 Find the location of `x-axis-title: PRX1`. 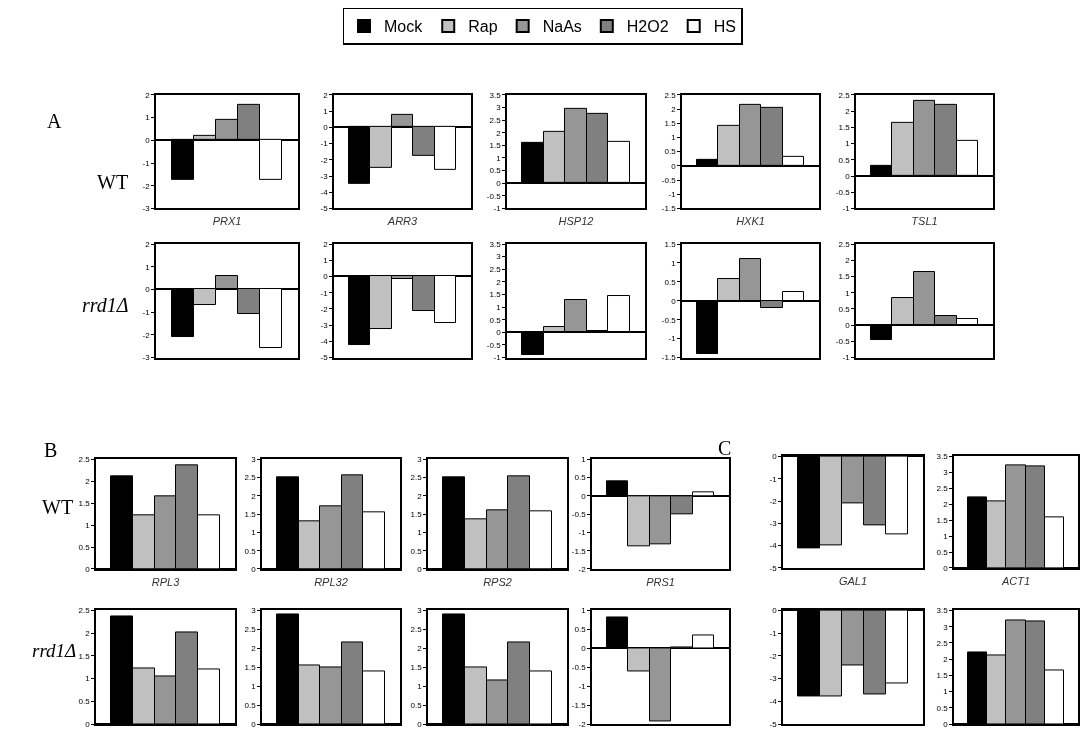

x-axis-title: PRX1 is located at coordinates (227, 221).